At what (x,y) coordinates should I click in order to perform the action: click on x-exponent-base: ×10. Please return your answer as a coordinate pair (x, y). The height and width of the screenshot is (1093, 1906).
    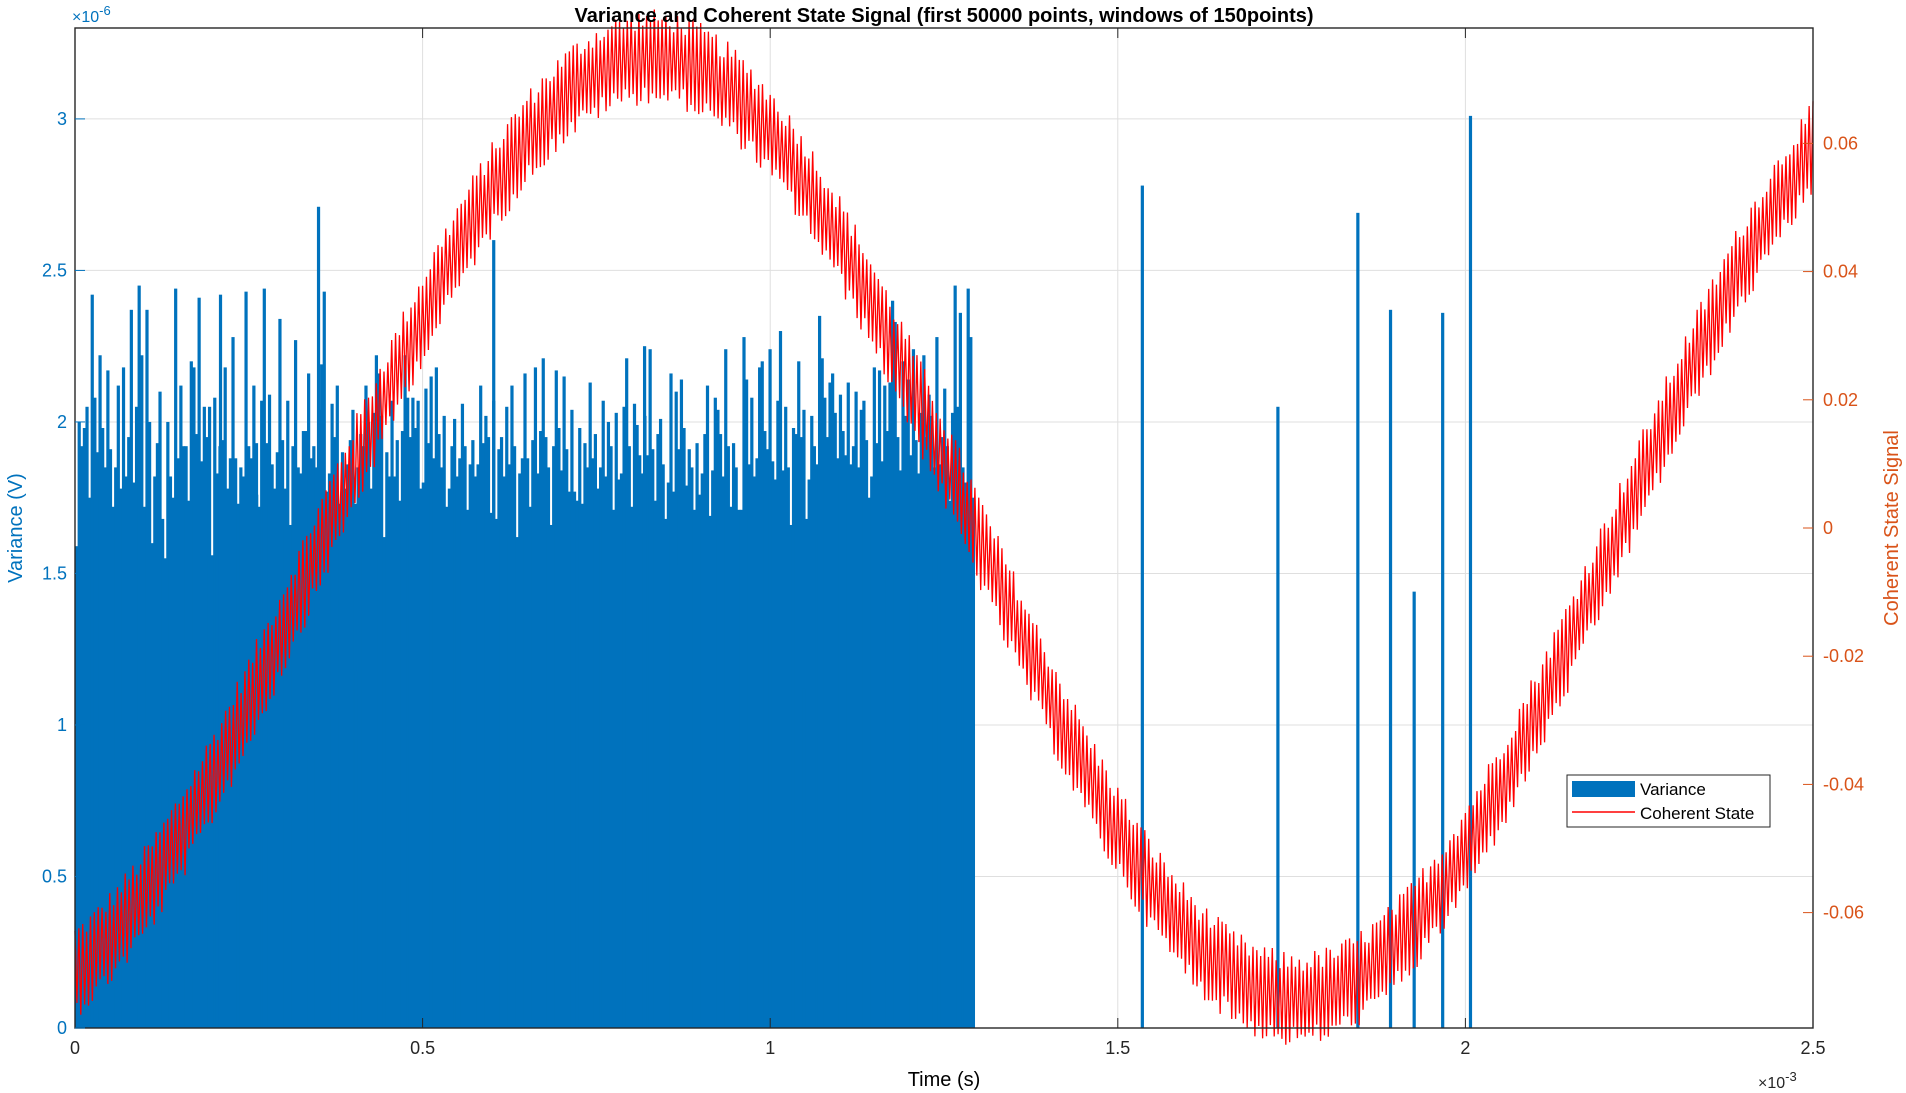
    Looking at the image, I should click on (1771, 1083).